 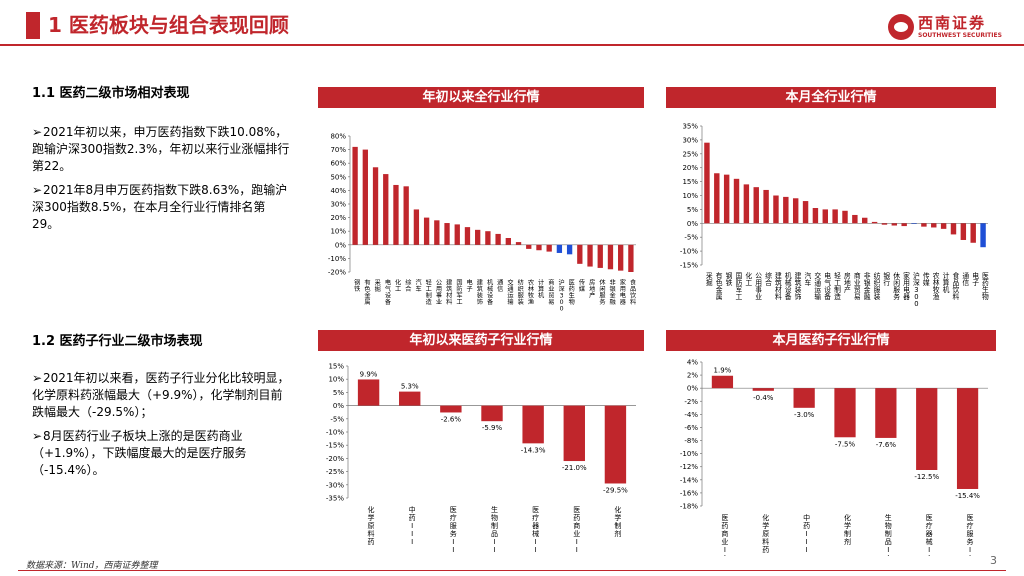 I want to click on x-category-label: 通信, so click(x=500, y=286).